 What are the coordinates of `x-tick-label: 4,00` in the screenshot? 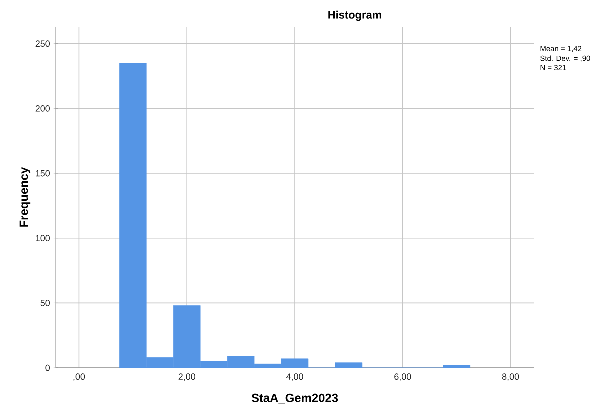 It's located at (295, 378).